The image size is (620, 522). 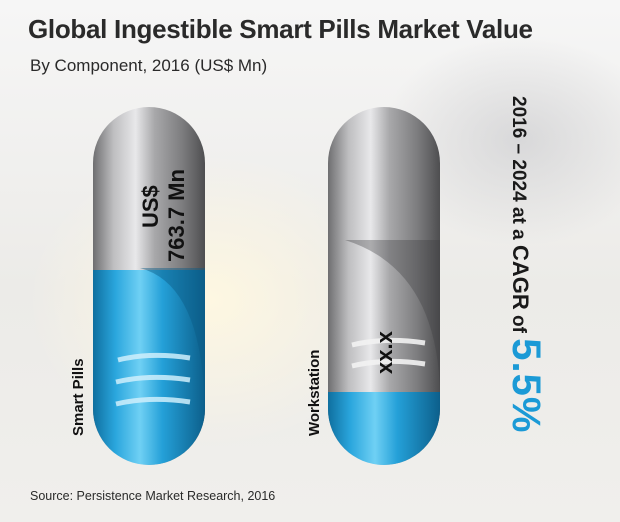 I want to click on bar-fill-smart-pills, so click(x=149, y=367).